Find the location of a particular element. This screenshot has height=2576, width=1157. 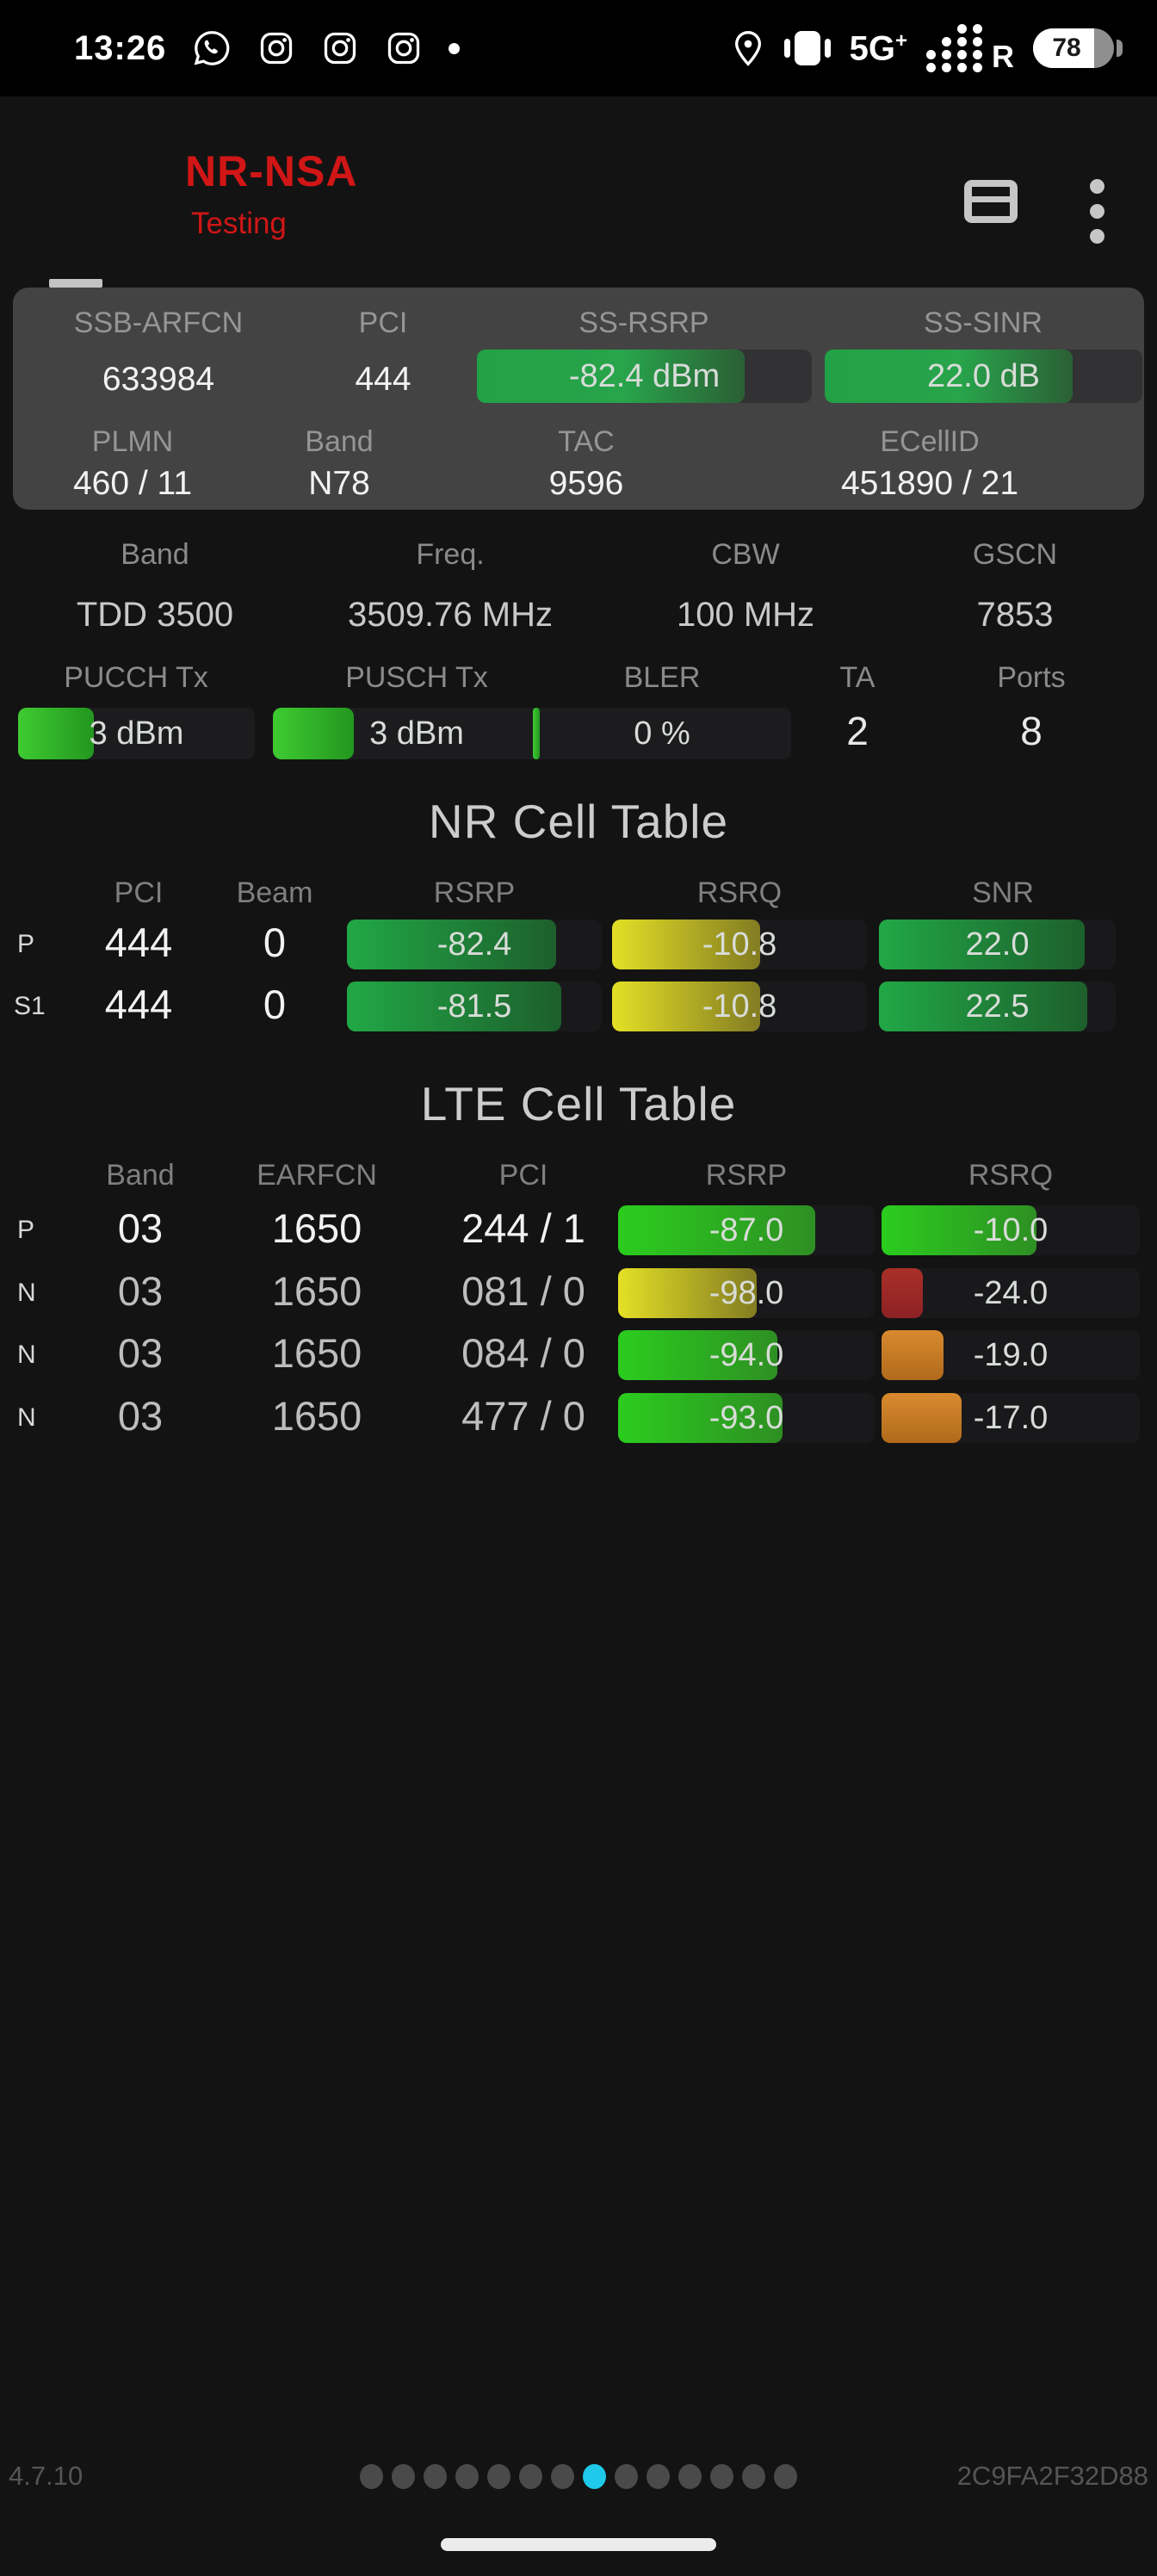

nr-col-beam: Beam is located at coordinates (274, 892).